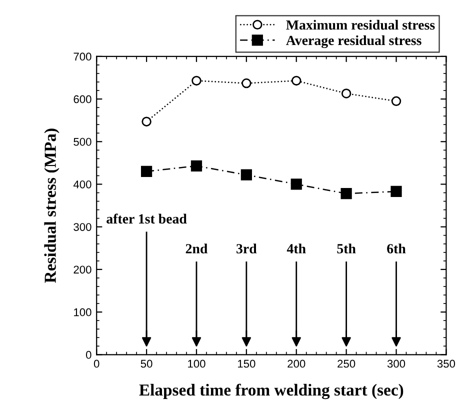  I want to click on legend-label: Maximum residual stress, so click(360, 25).